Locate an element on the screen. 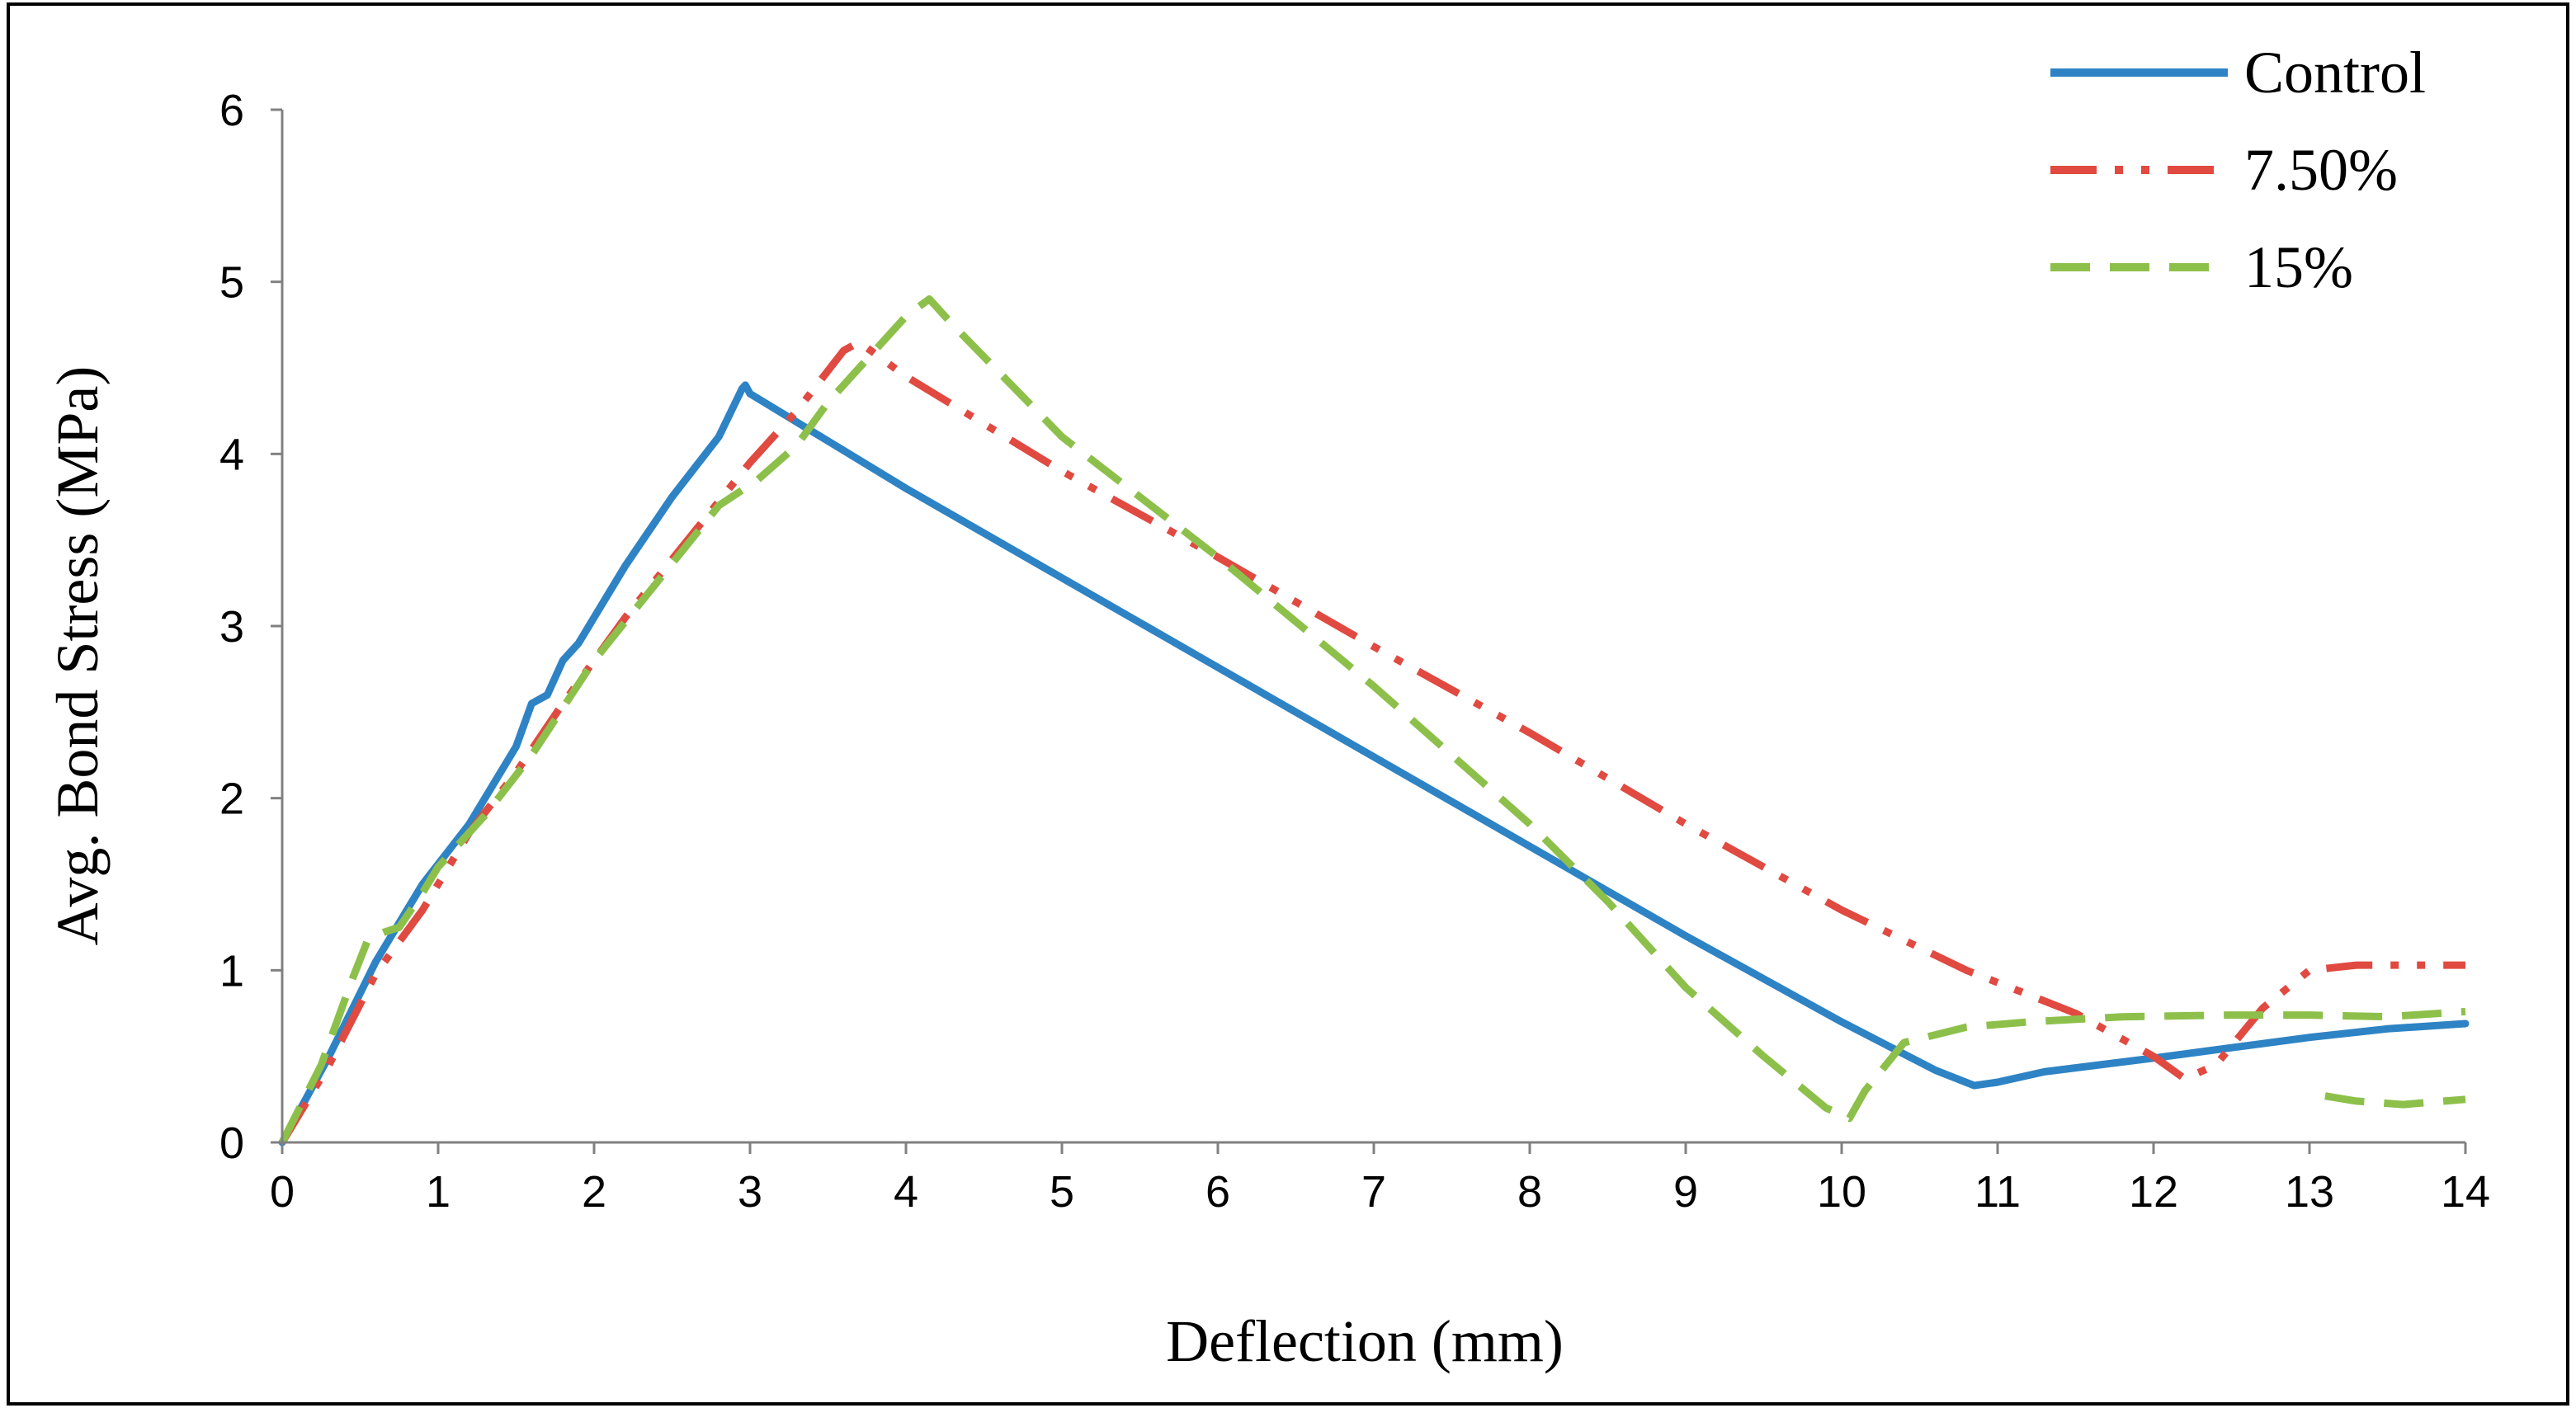  x-tick-label: 14 is located at coordinates (2465, 1192).